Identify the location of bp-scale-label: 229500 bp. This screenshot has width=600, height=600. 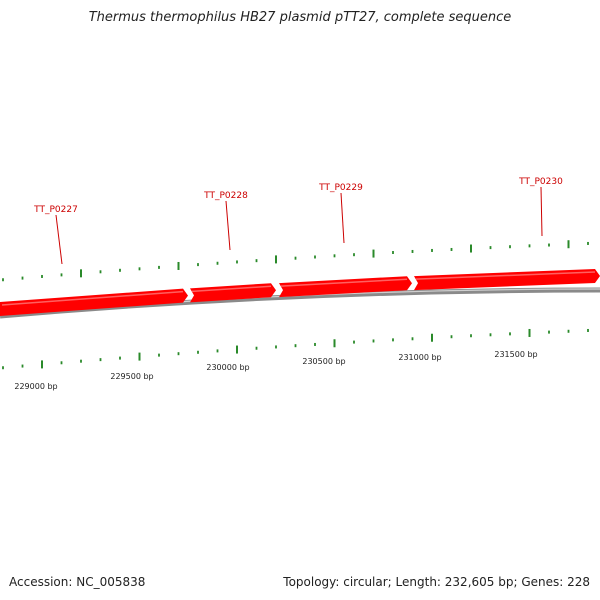
(131, 376).